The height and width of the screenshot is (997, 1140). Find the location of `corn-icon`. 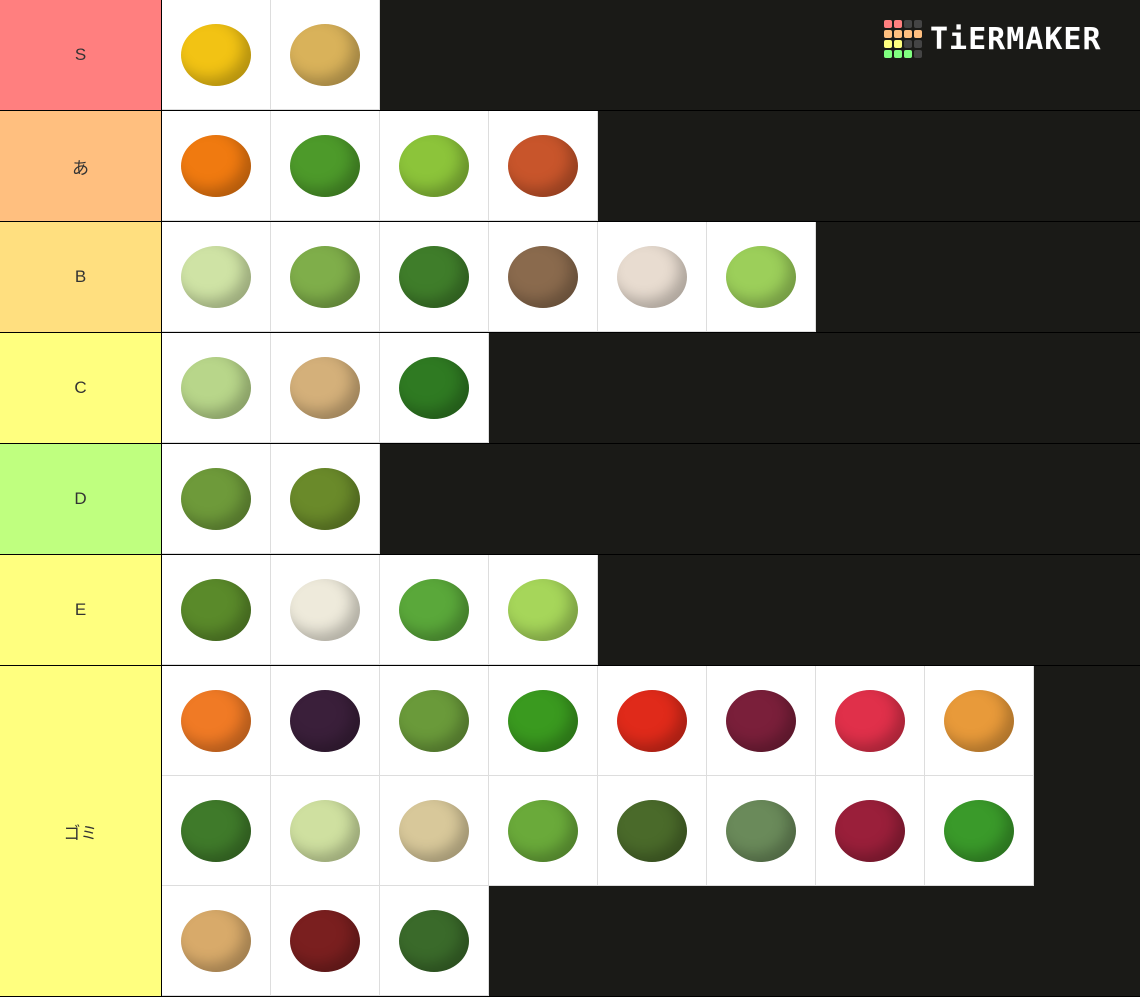

corn-icon is located at coordinates (216, 54).